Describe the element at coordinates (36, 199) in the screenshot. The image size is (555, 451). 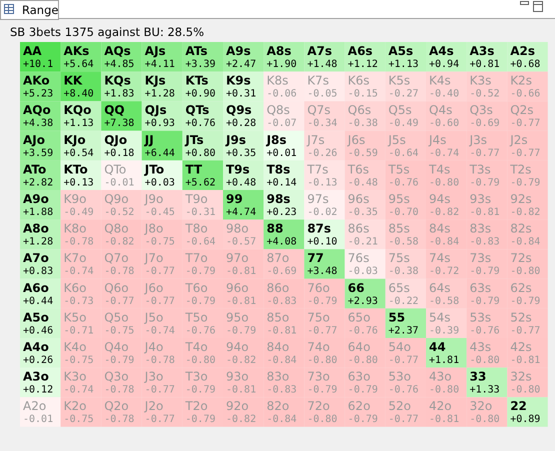
I see `annotation: A9o` at that location.